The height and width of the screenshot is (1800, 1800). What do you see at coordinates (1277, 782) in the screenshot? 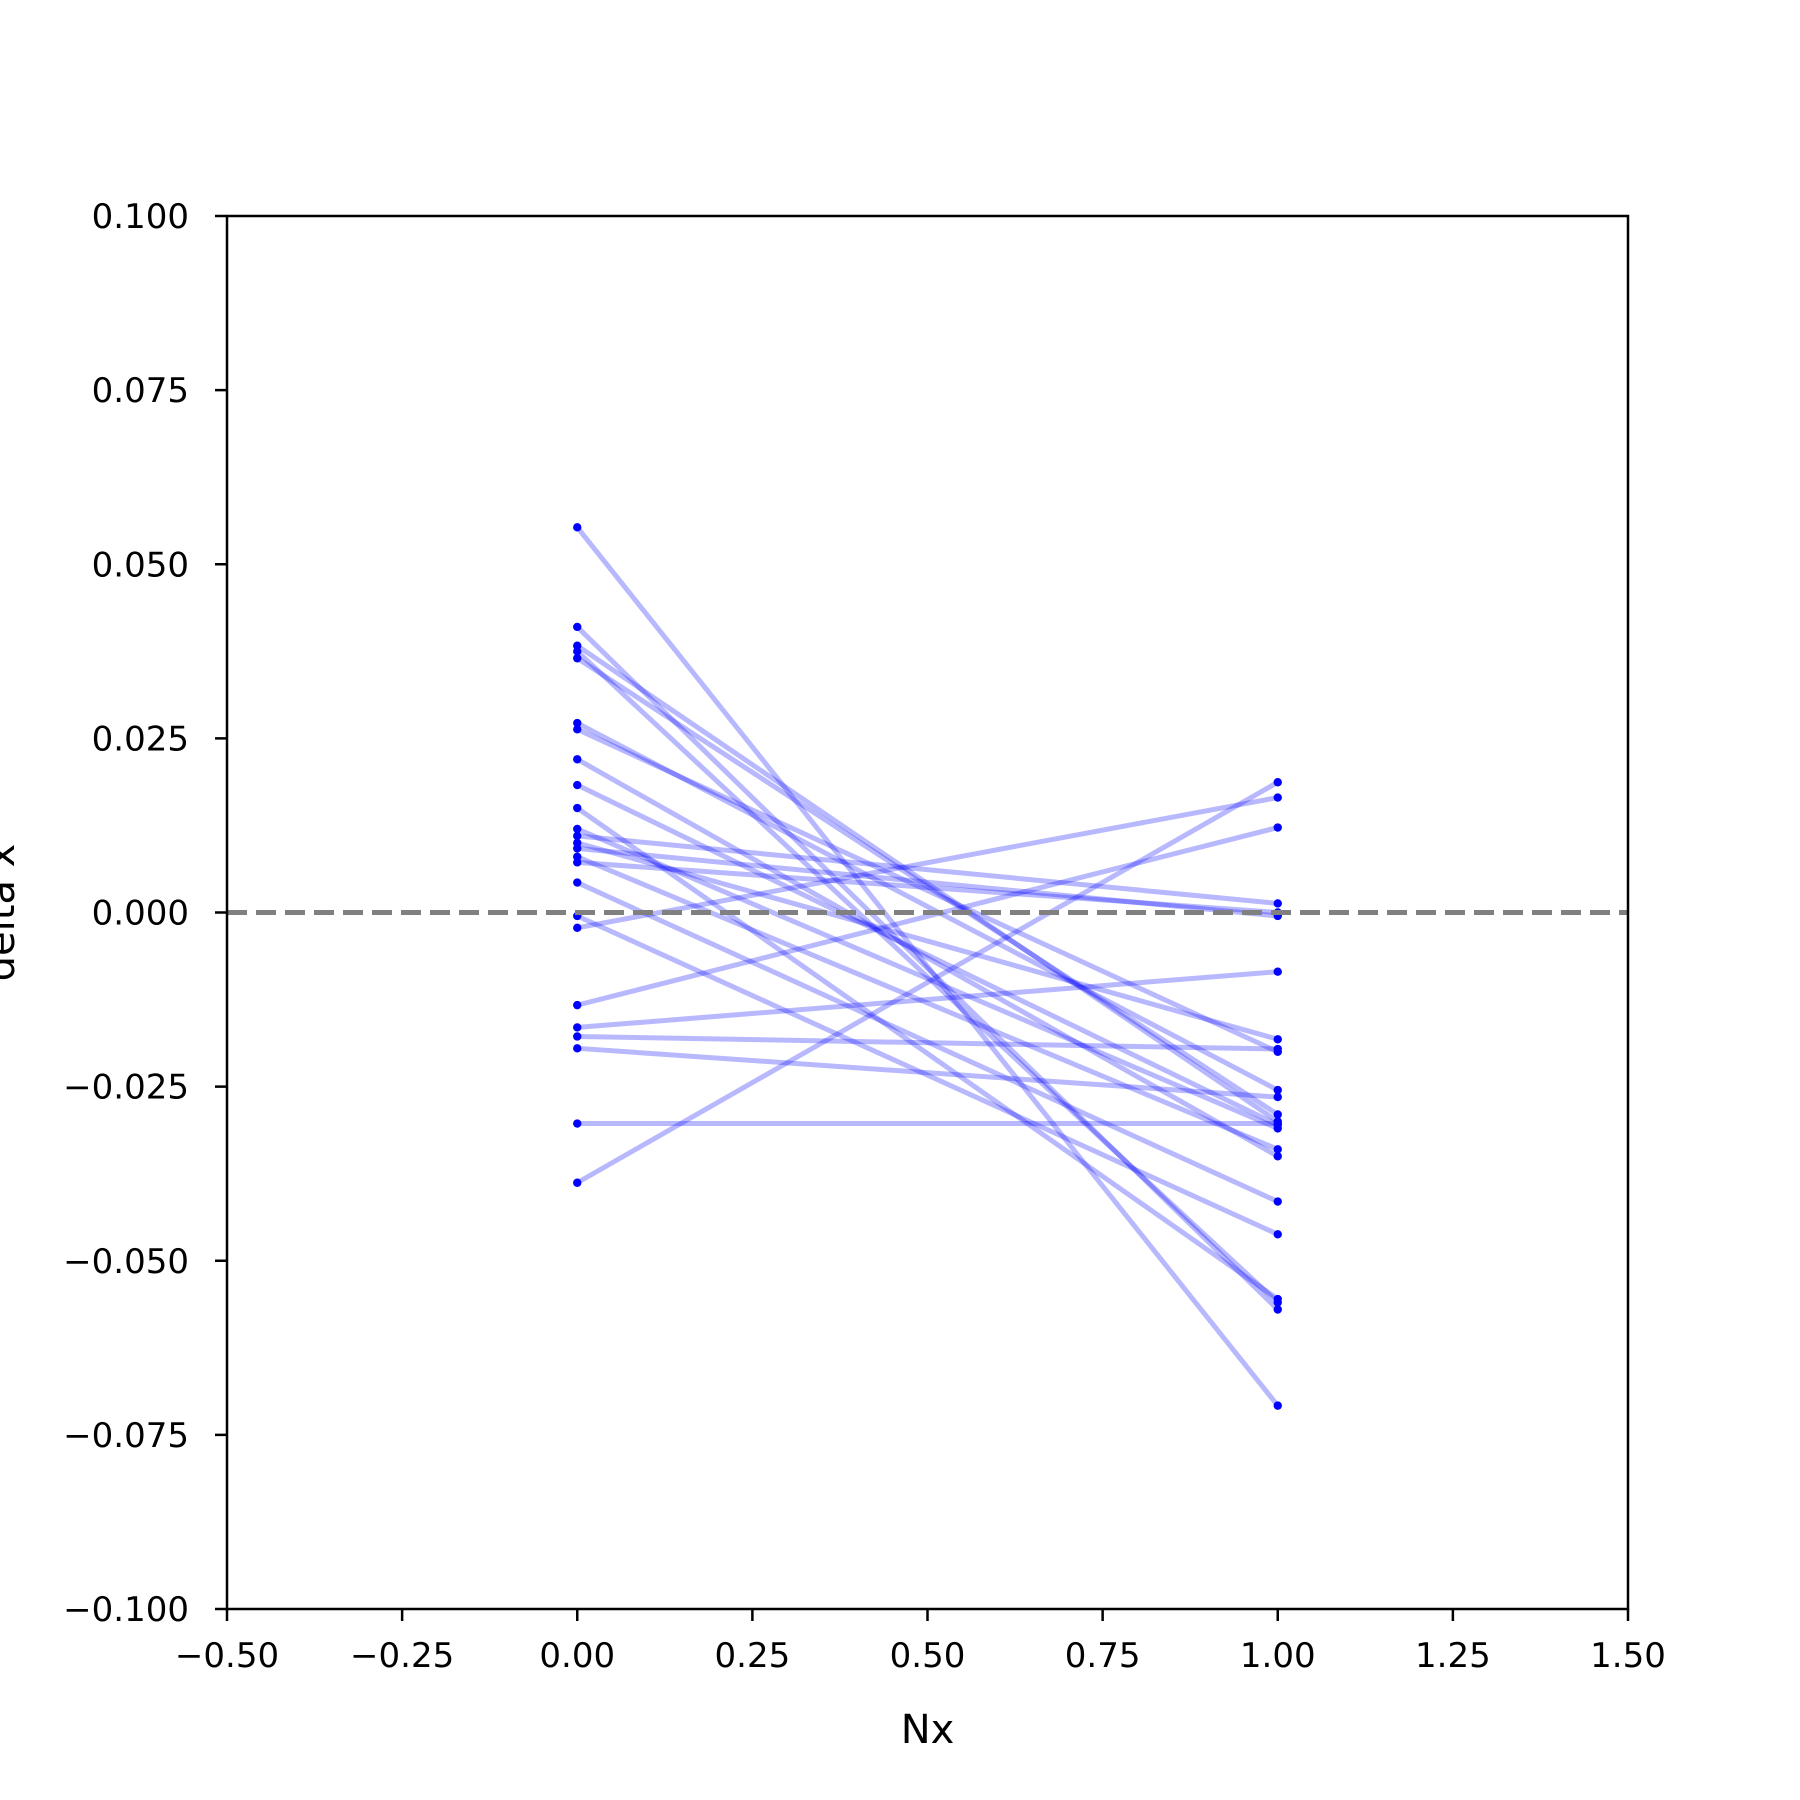
I see `data-point-25-end` at bounding box center [1277, 782].